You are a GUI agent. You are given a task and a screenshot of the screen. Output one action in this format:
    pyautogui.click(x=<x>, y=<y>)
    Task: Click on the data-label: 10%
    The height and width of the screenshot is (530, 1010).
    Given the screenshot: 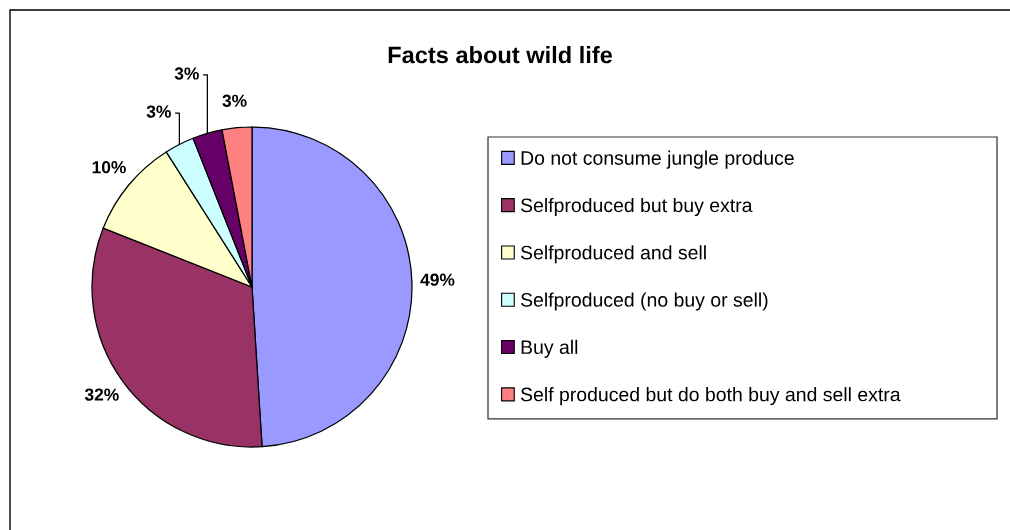 What is the action you would take?
    pyautogui.click(x=109, y=167)
    